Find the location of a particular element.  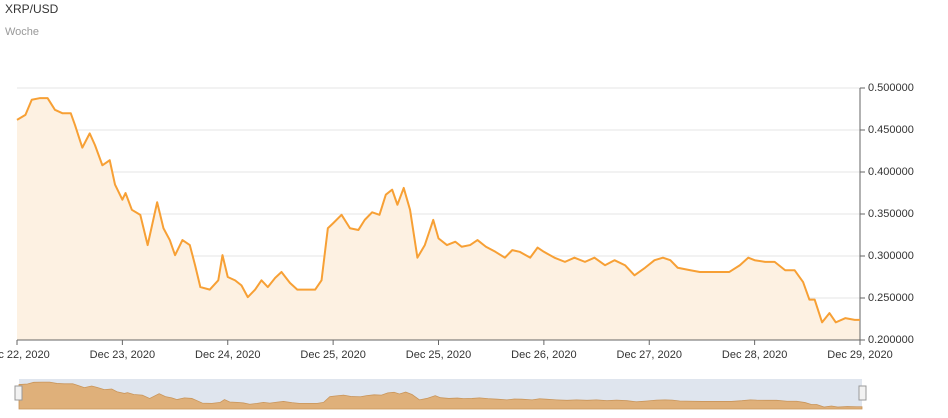

y-tick-label: 0.200000 is located at coordinates (891, 340).